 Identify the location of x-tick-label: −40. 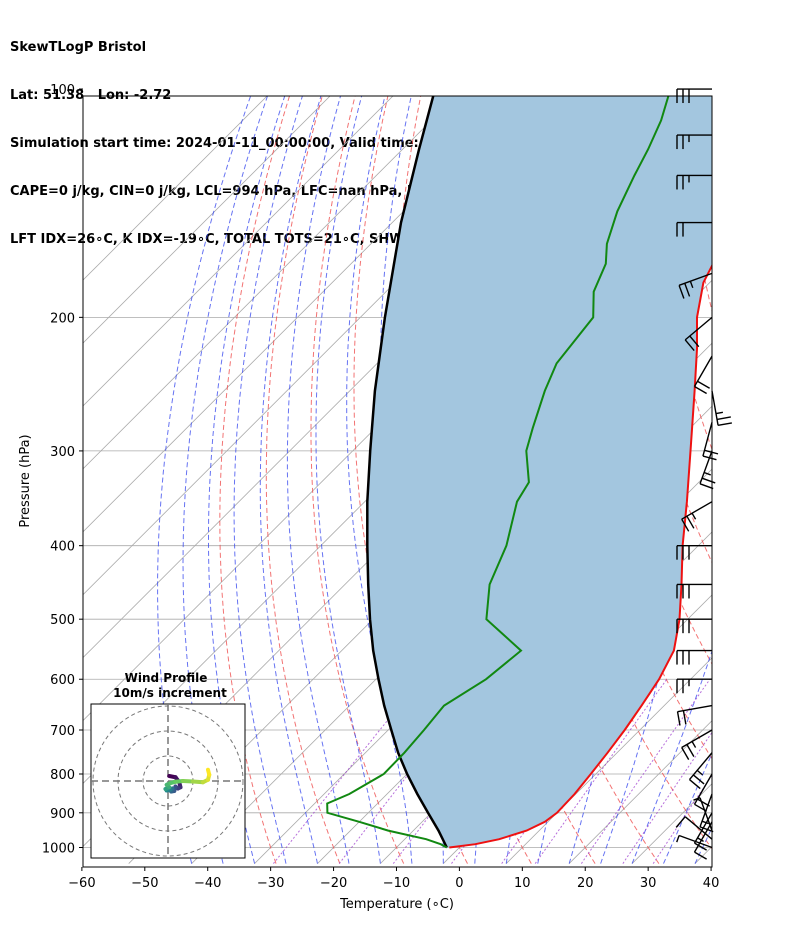
(207, 883).